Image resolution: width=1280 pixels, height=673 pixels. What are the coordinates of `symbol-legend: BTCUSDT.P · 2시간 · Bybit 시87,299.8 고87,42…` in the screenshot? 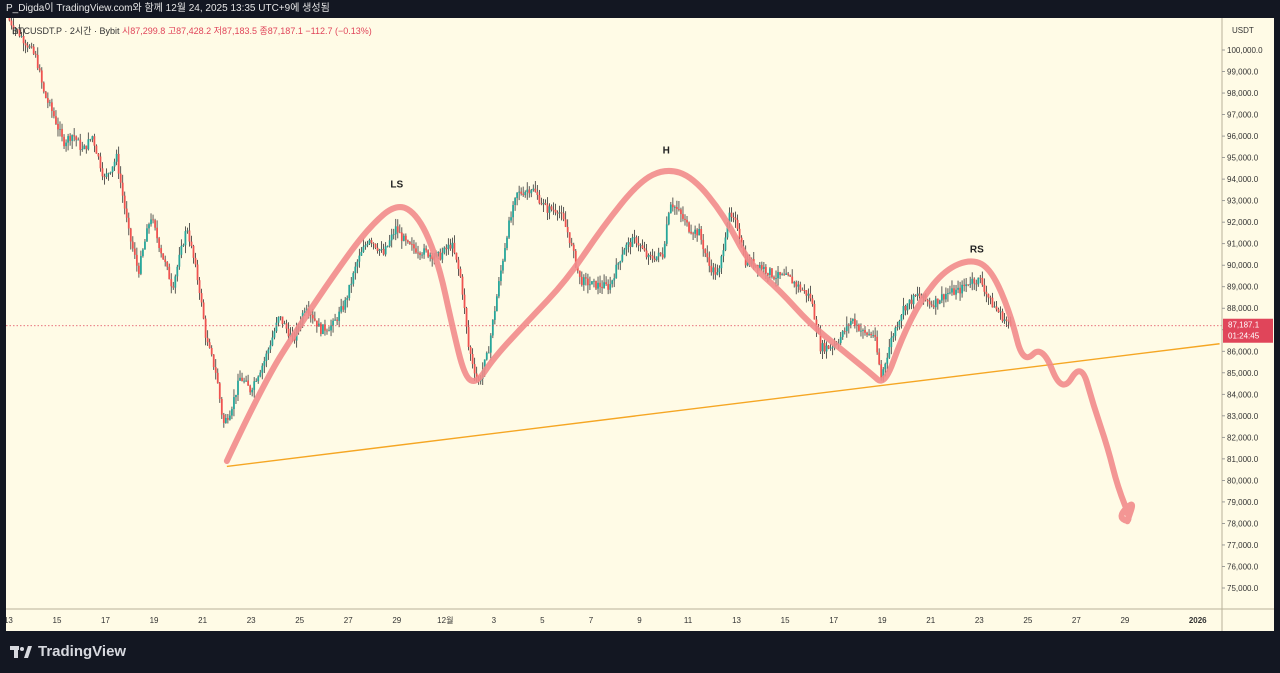 It's located at (192, 30).